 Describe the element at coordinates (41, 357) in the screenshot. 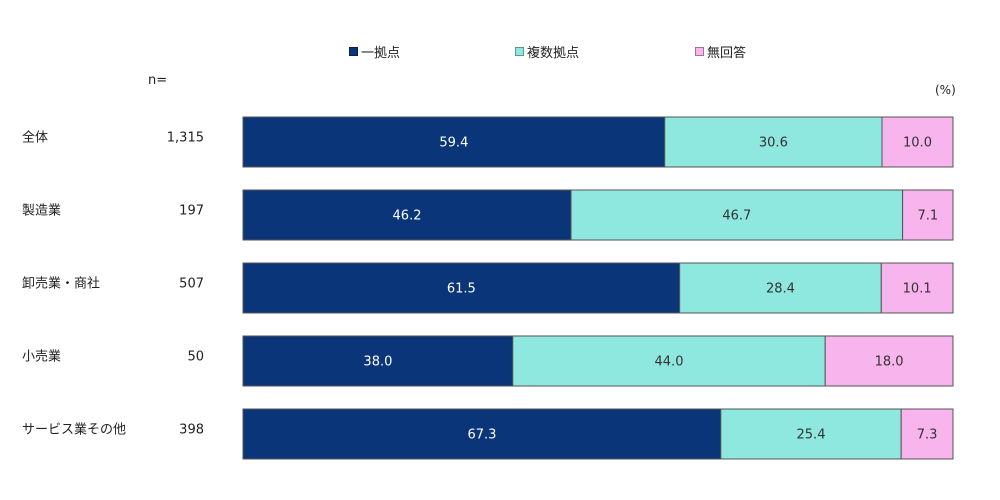

I see `category-label: 小売業` at that location.